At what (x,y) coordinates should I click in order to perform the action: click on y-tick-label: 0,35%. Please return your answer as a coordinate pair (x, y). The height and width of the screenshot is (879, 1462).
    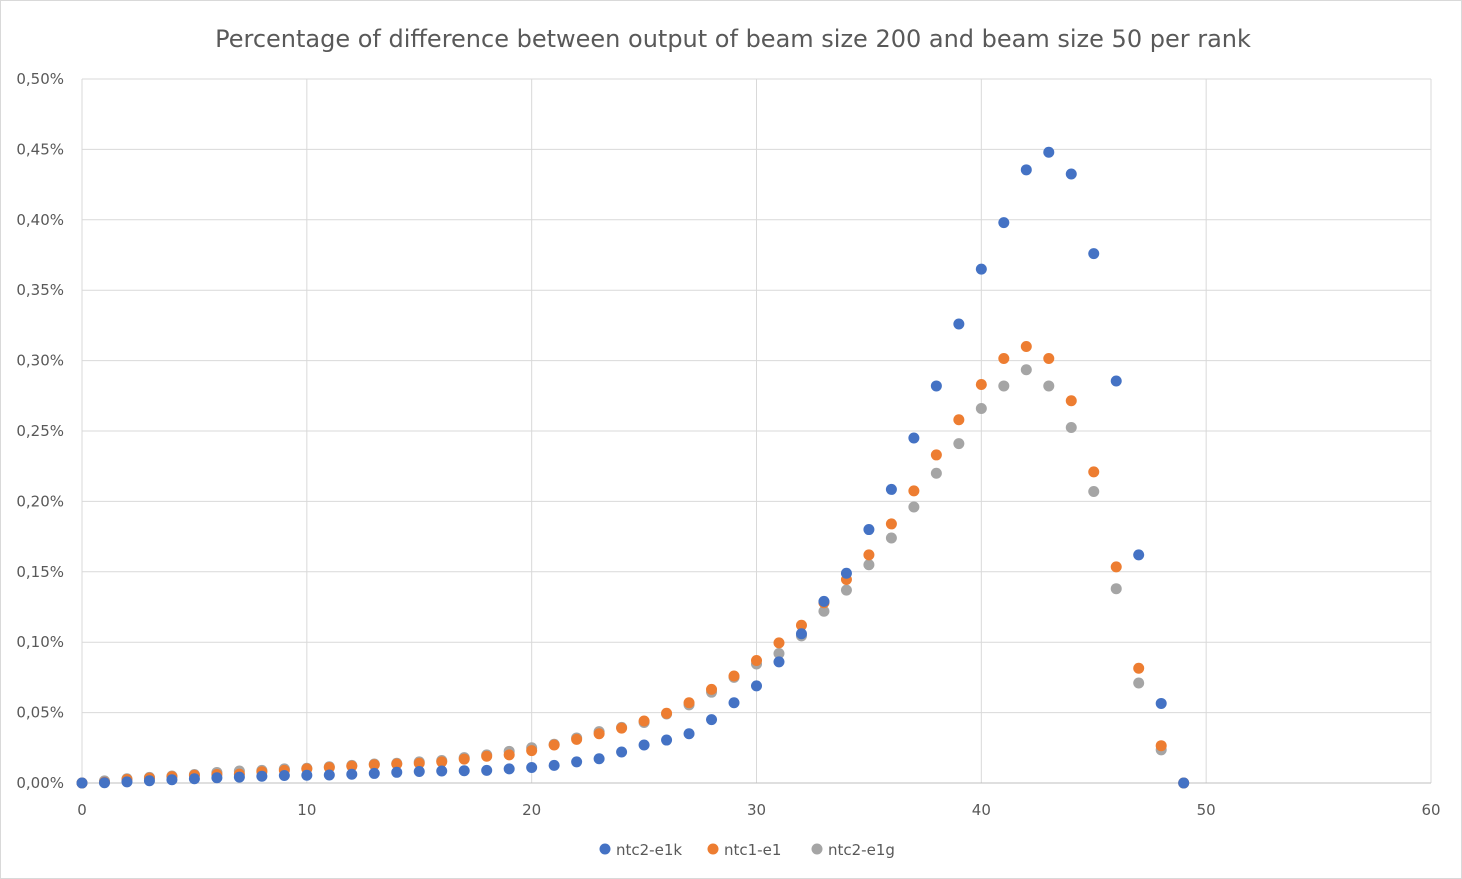
    Looking at the image, I should click on (40, 290).